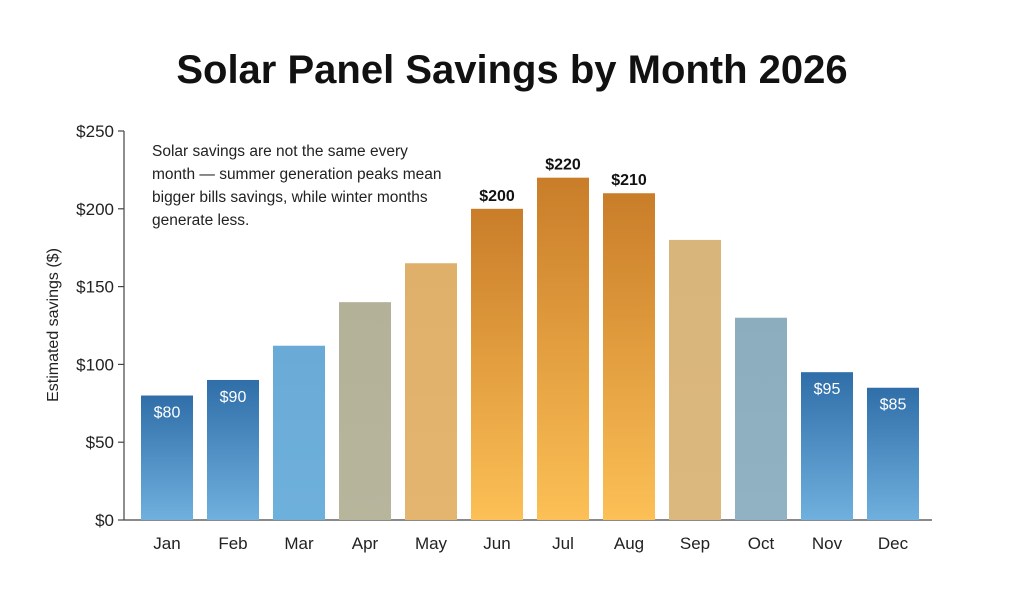  Describe the element at coordinates (431, 391) in the screenshot. I see `bar-may` at that location.